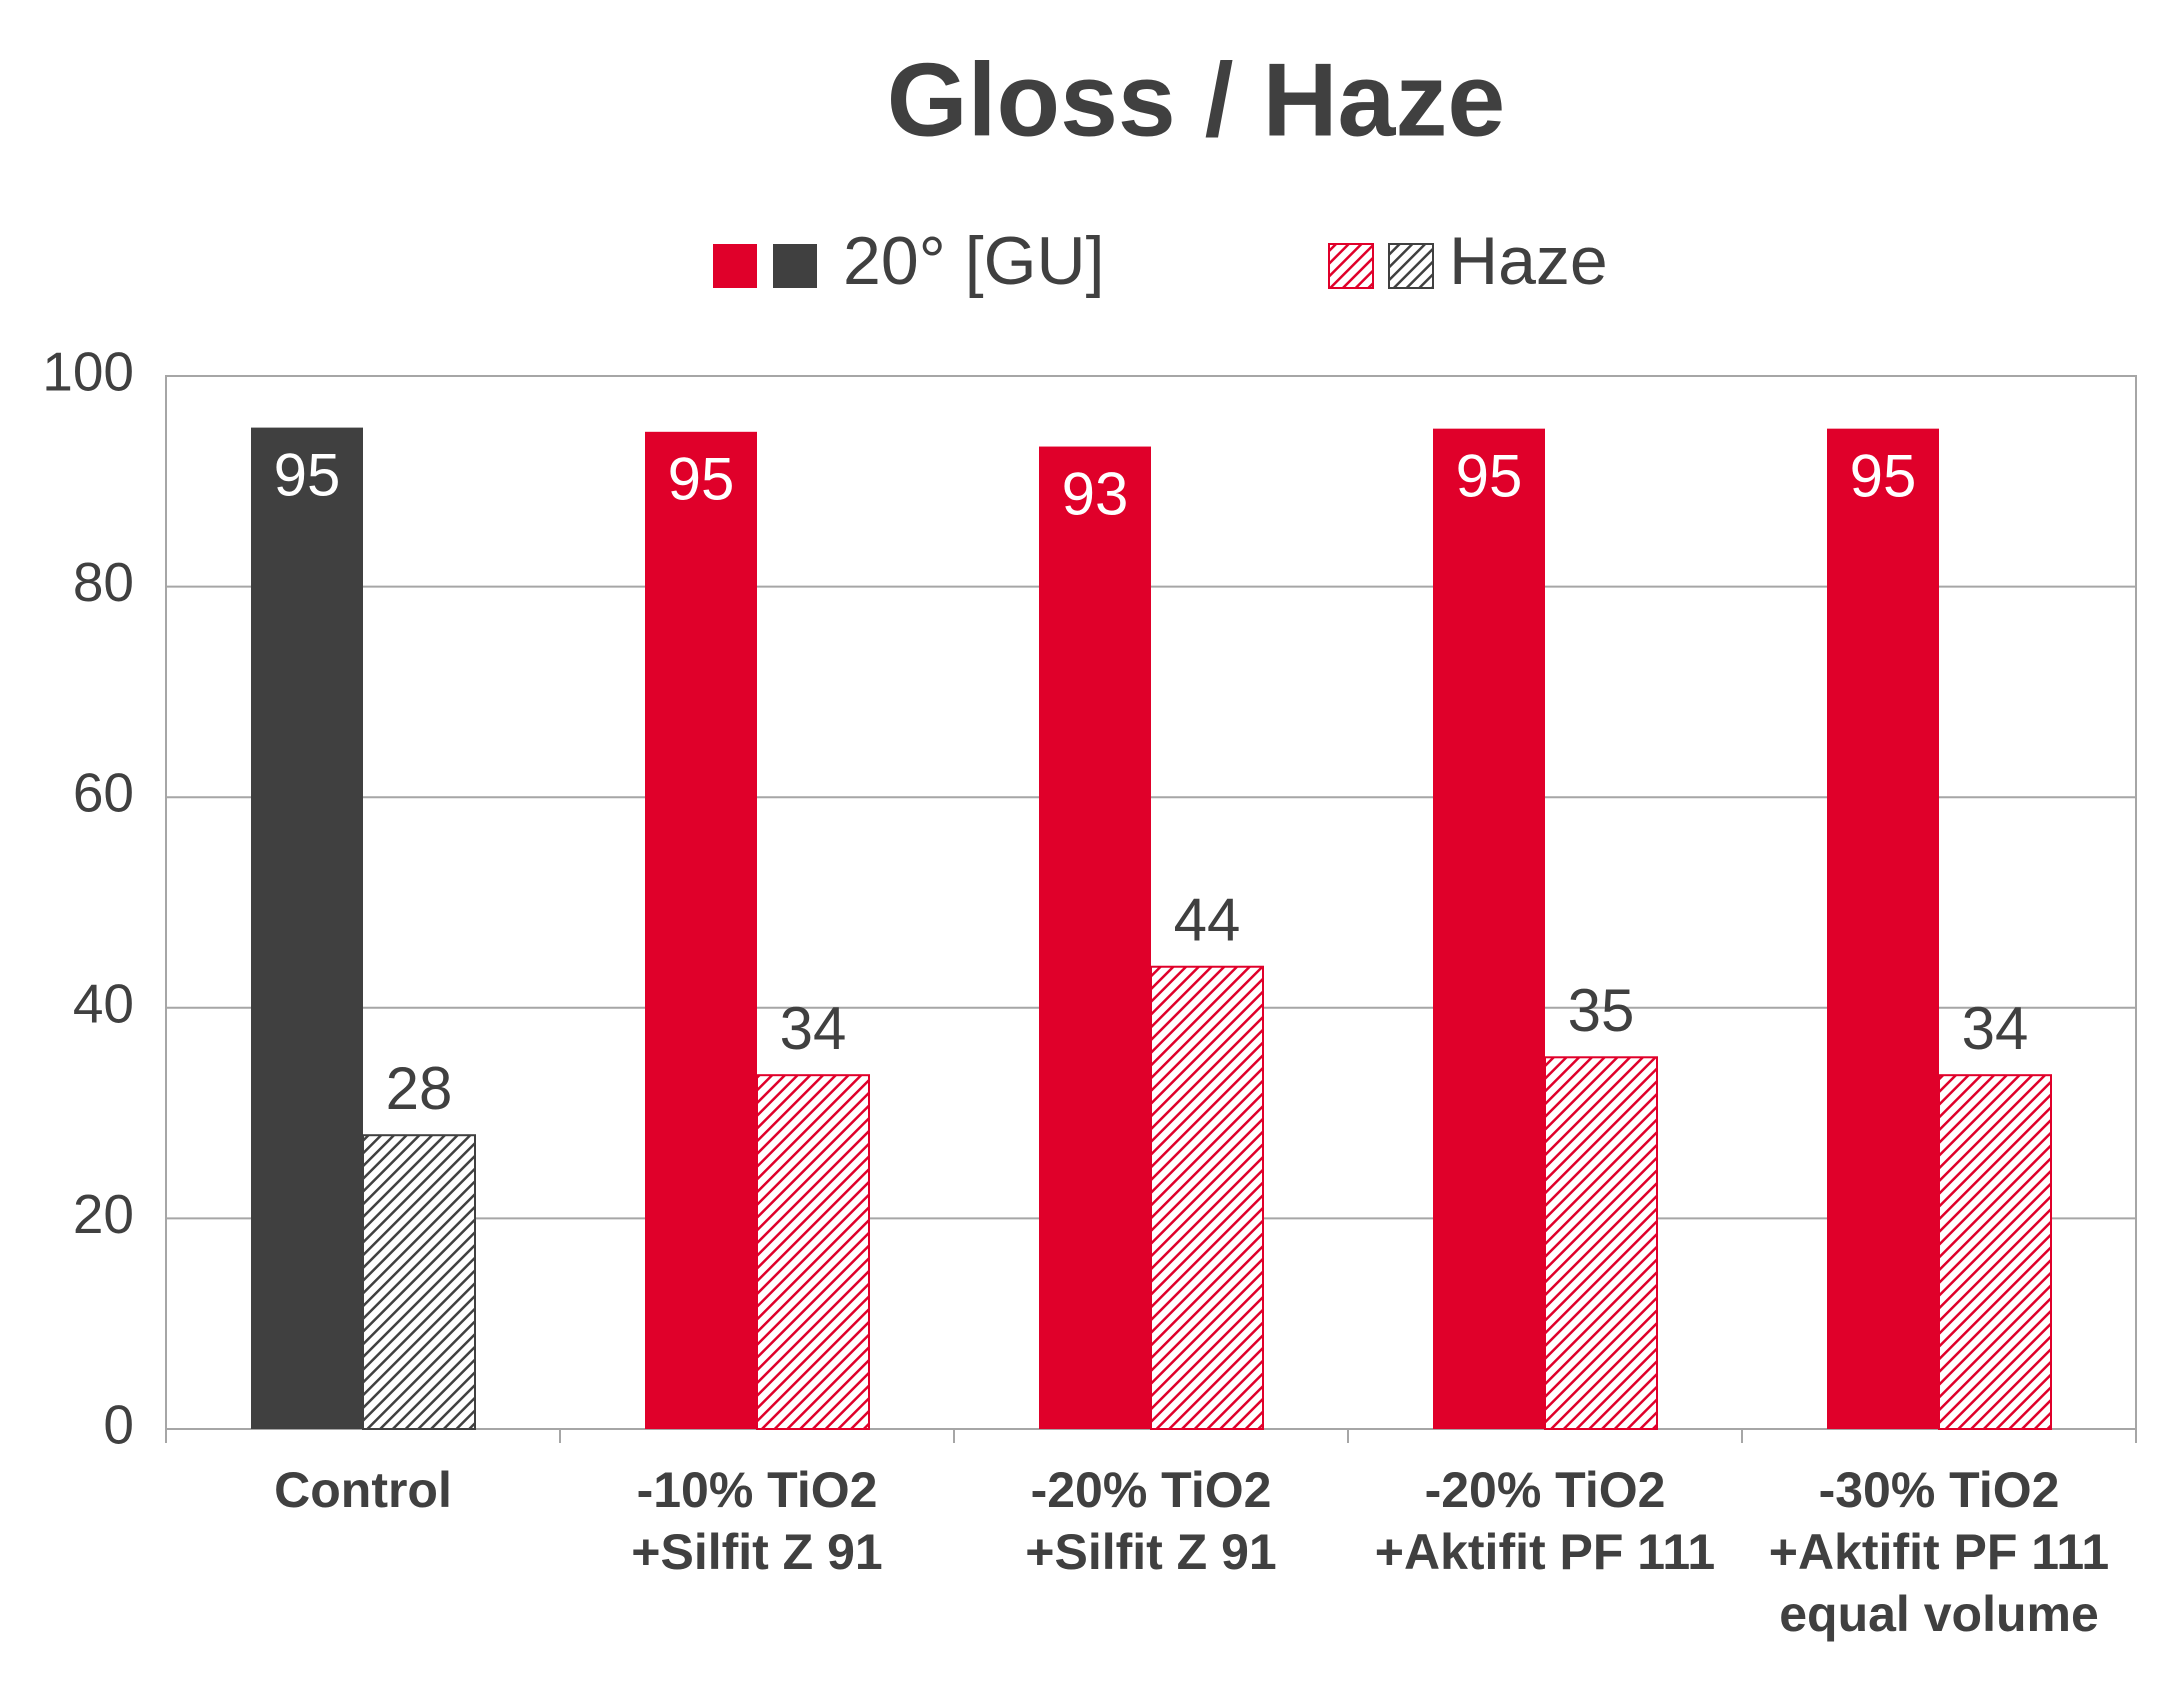 The width and height of the screenshot is (2164, 1686). I want to click on y-tick-label: 80, so click(103, 582).